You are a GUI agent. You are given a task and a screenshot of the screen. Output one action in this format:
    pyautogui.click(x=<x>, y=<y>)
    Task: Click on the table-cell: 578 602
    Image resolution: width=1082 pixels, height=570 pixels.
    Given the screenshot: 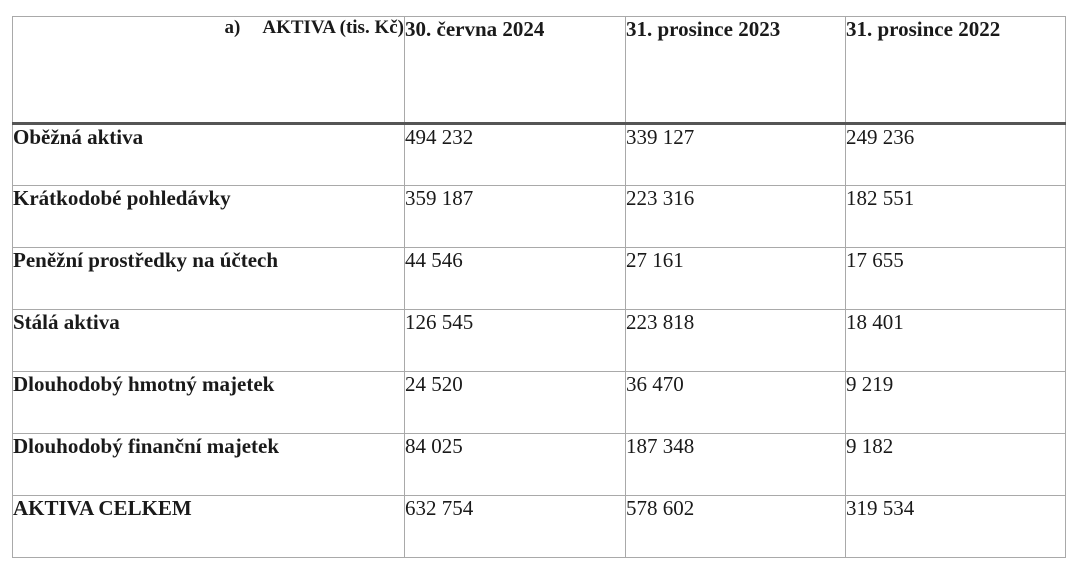 What is the action you would take?
    pyautogui.click(x=735, y=526)
    